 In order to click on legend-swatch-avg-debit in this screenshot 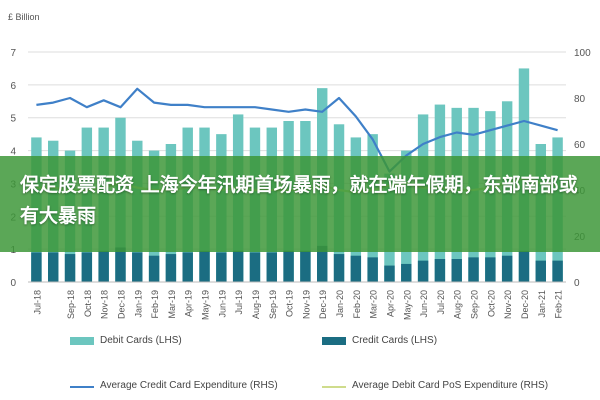, I will do `click(334, 387)`.